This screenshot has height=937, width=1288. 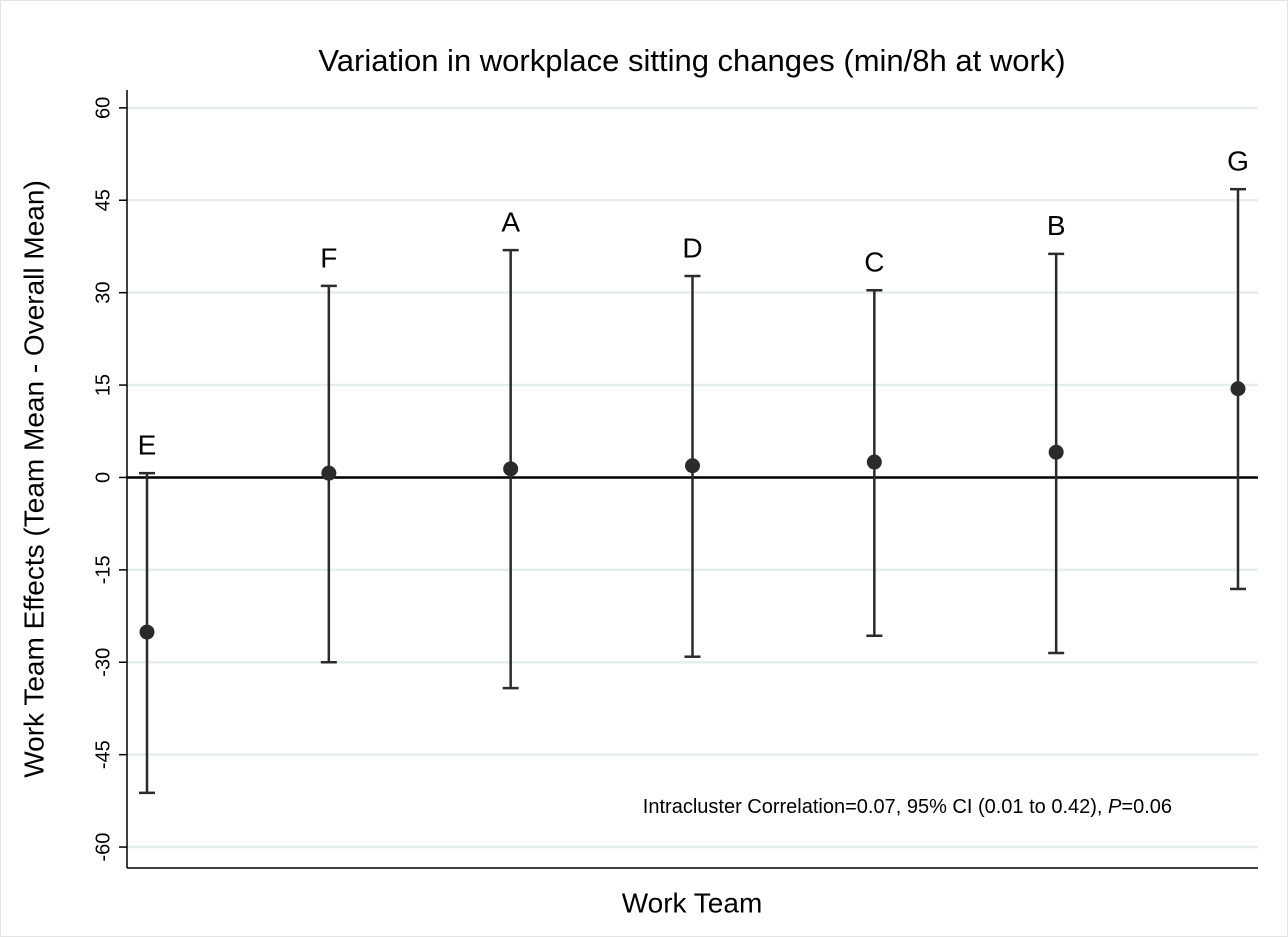 I want to click on annotation-text: =0.06, so click(x=1146, y=807).